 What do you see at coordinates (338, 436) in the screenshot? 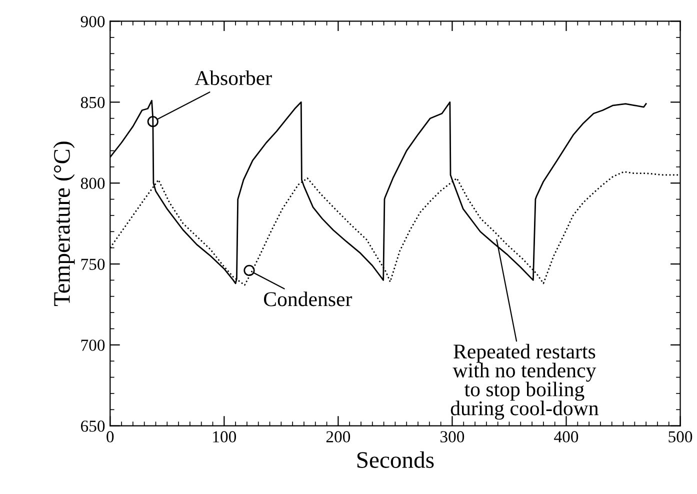
I see `x-tick-label: 200` at bounding box center [338, 436].